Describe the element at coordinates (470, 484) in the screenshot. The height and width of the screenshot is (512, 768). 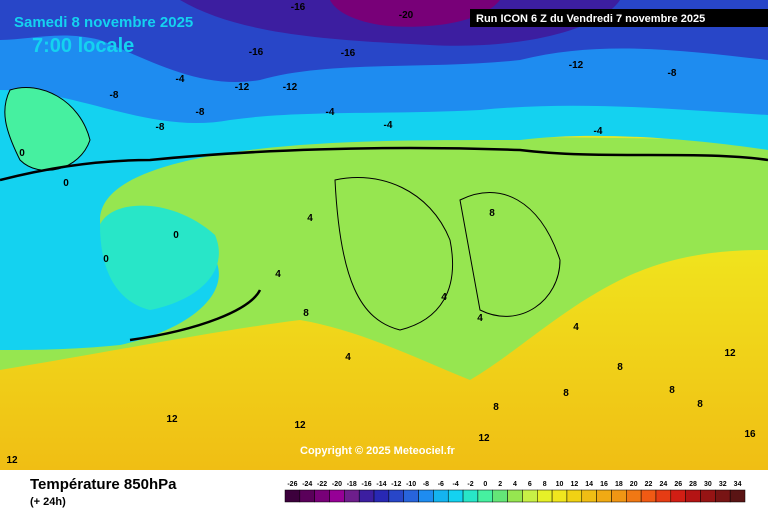
I see `legend-label: -2` at that location.